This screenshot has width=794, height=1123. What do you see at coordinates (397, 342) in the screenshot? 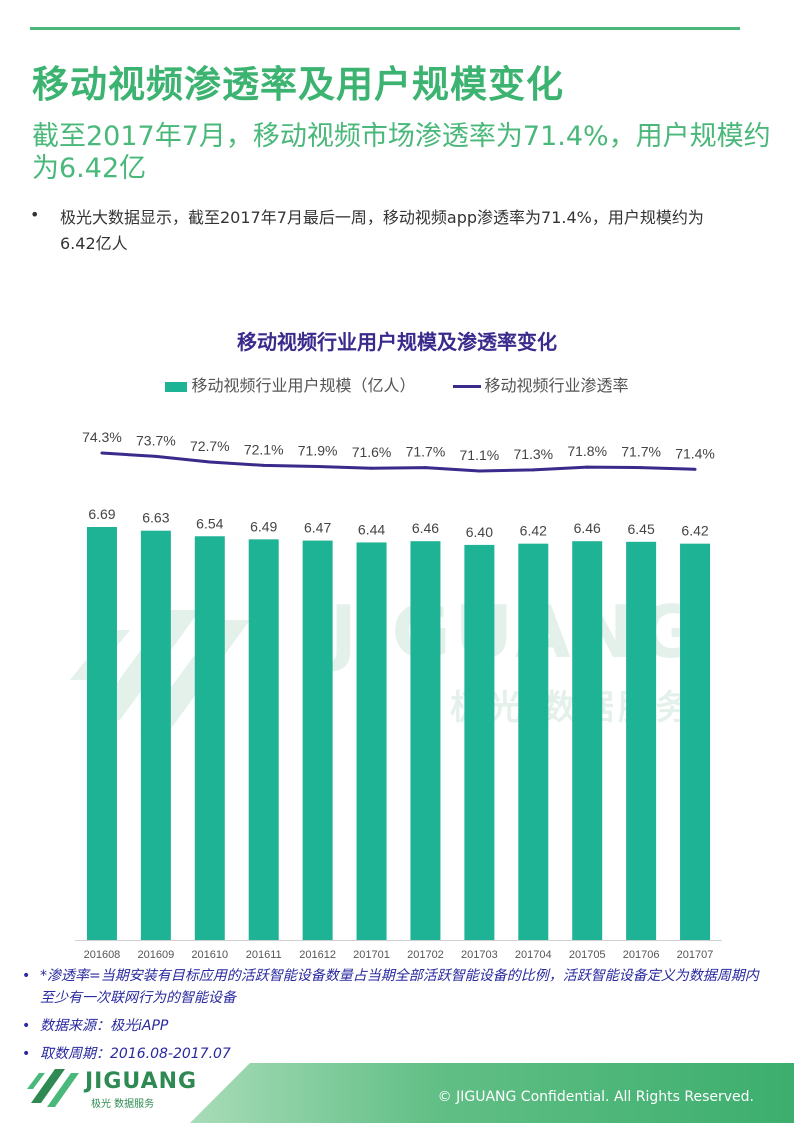
I see `chart-title: 移动视频行业用户规模及渗透率变化` at bounding box center [397, 342].